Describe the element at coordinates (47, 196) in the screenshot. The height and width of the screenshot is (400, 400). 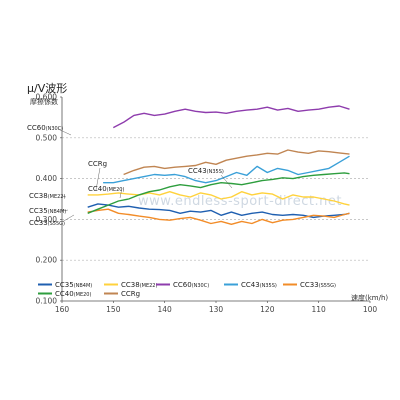
I see `annotation-label-cc38: CC38(ME22)` at that location.